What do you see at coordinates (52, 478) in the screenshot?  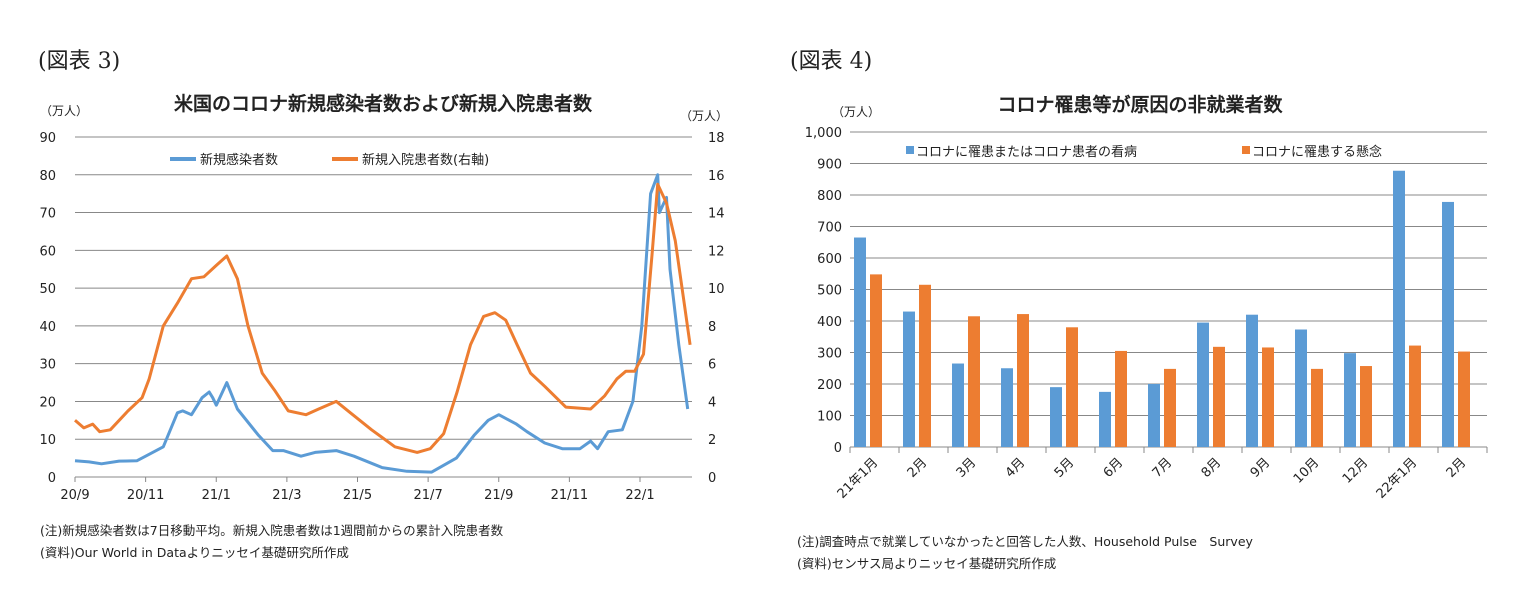 I see `y-left-tick-label: 0` at bounding box center [52, 478].